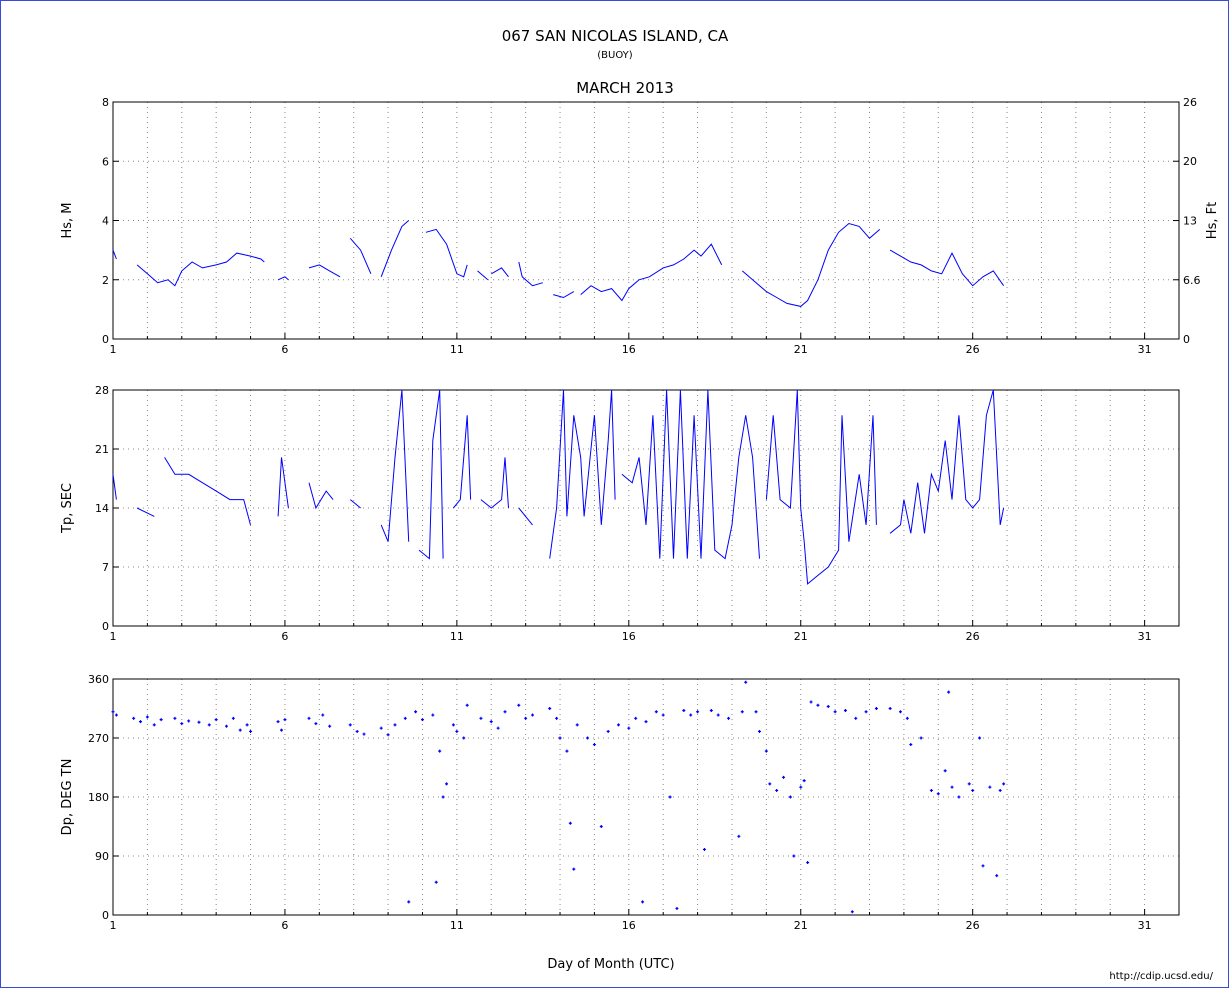  Describe the element at coordinates (113, 349) in the screenshot. I see `x-tick-label: 1` at that location.